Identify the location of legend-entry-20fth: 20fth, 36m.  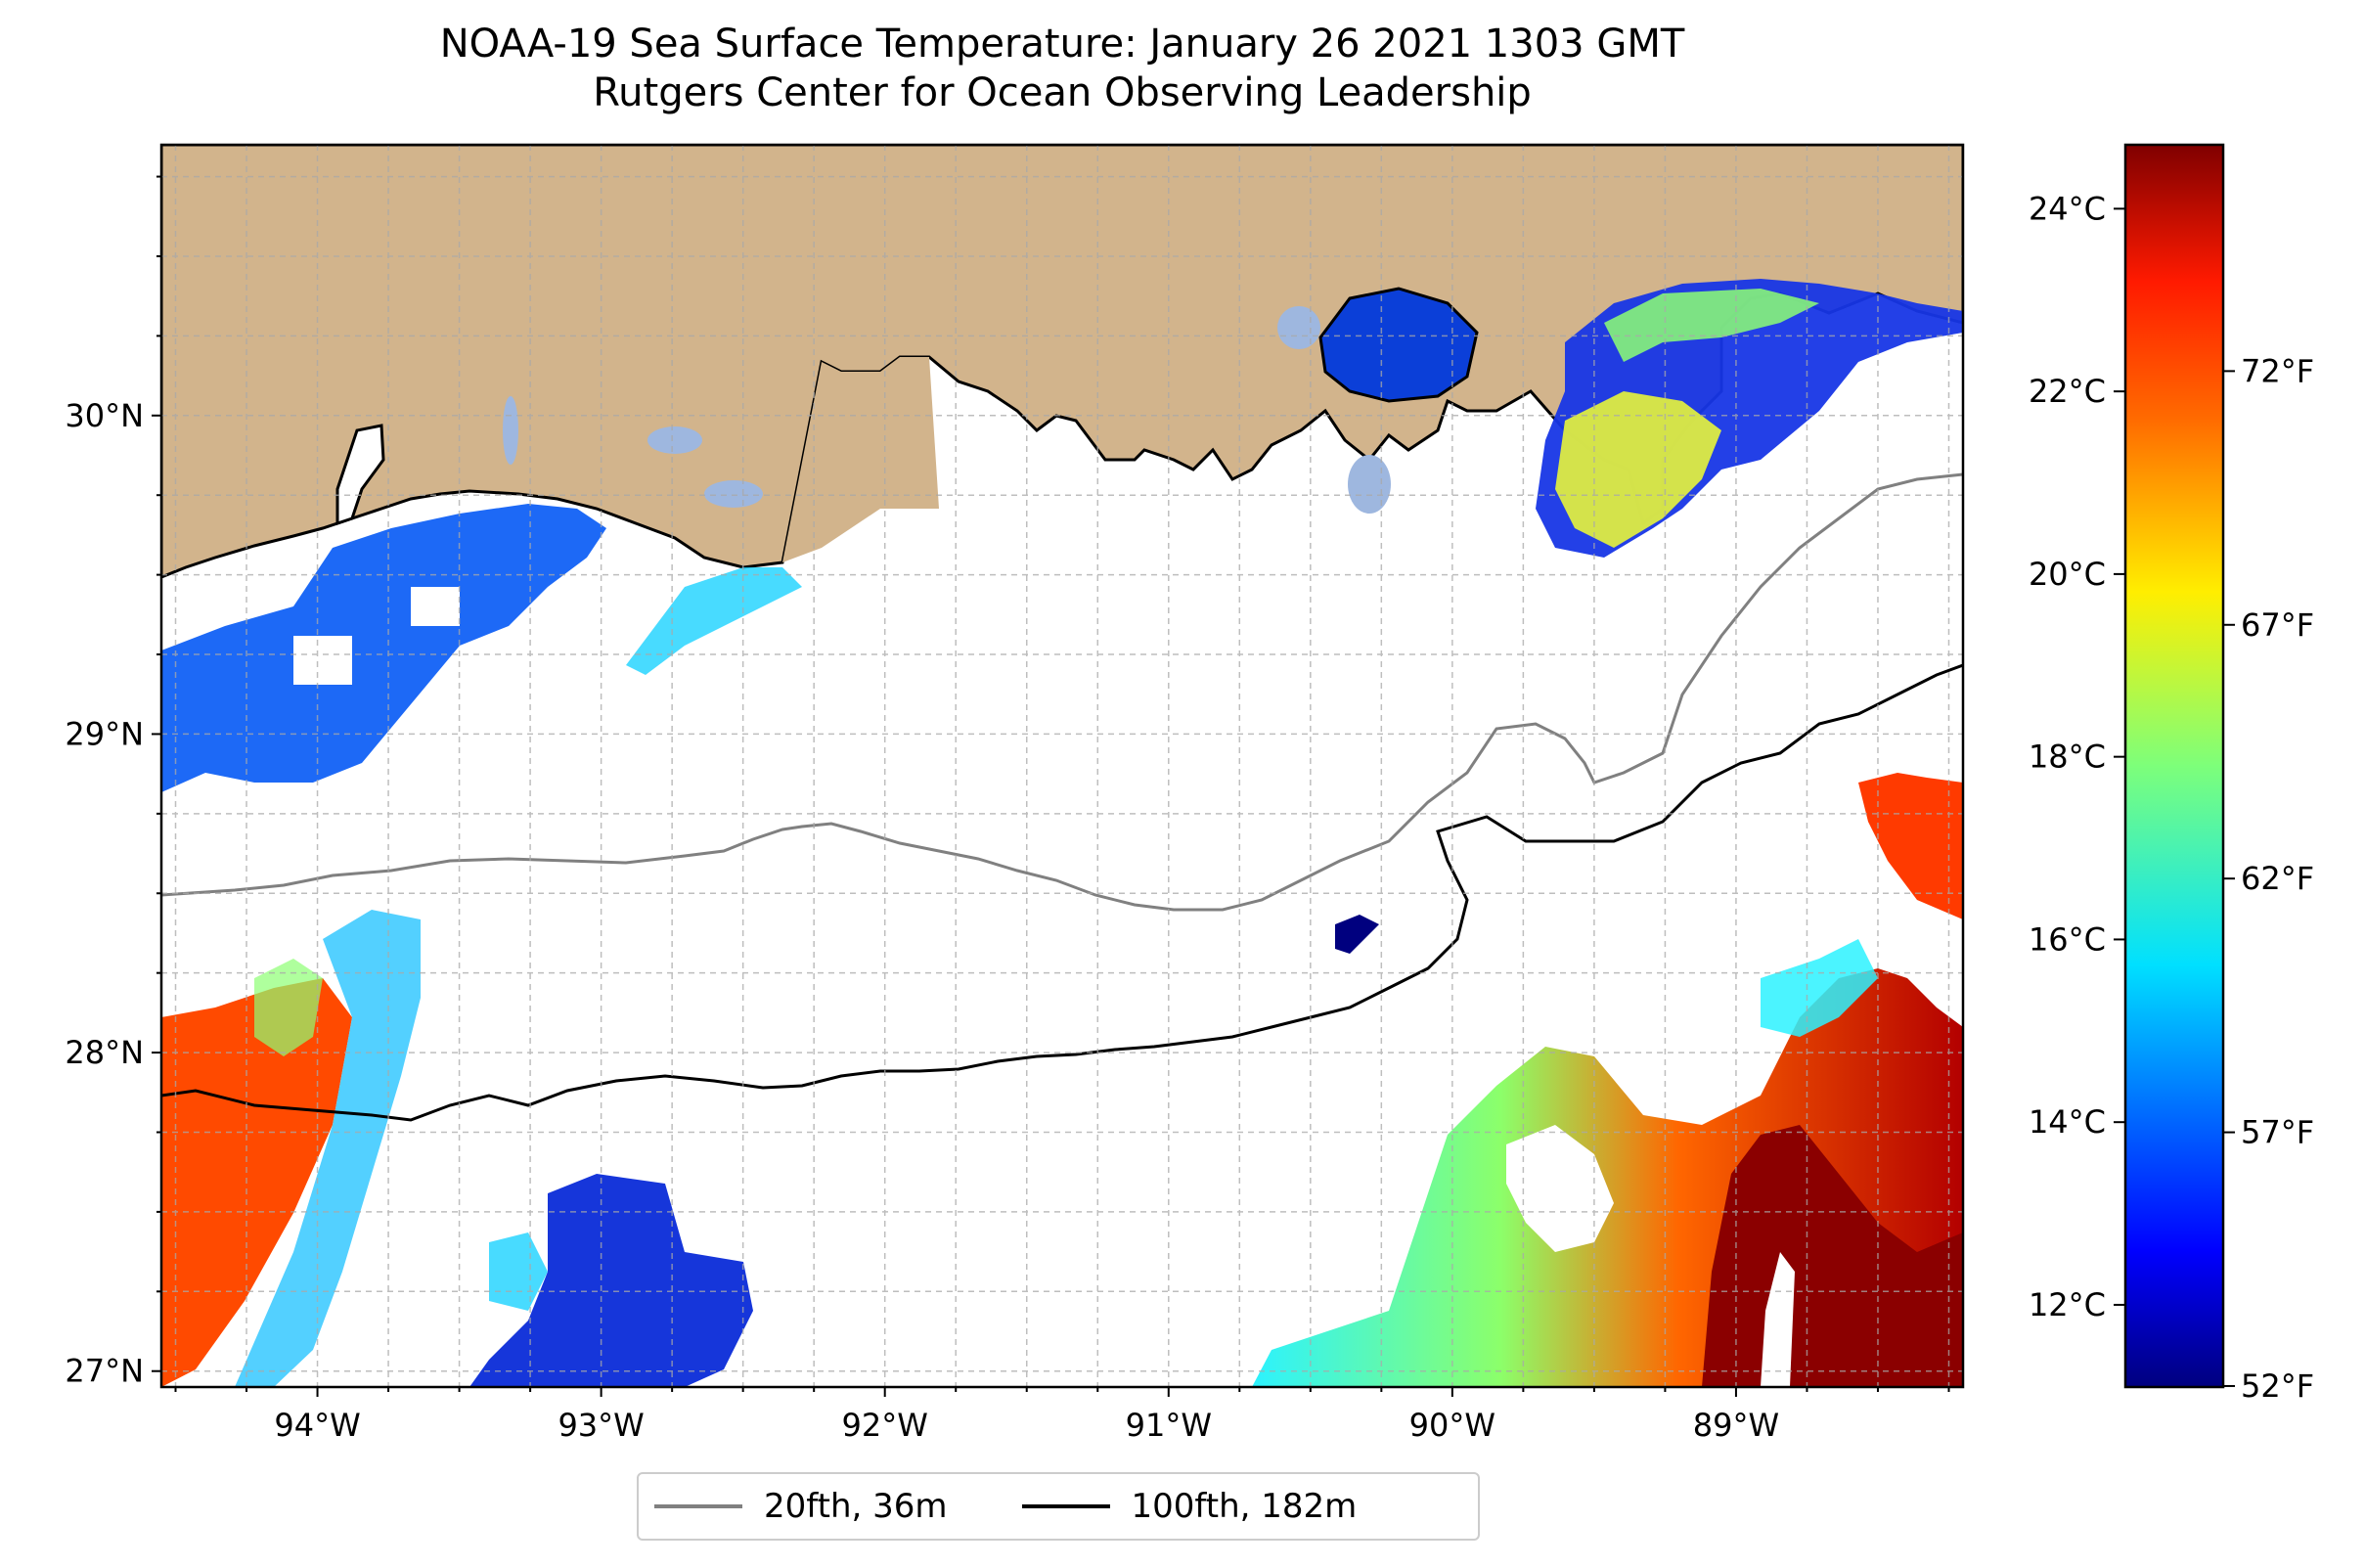
(793, 1506).